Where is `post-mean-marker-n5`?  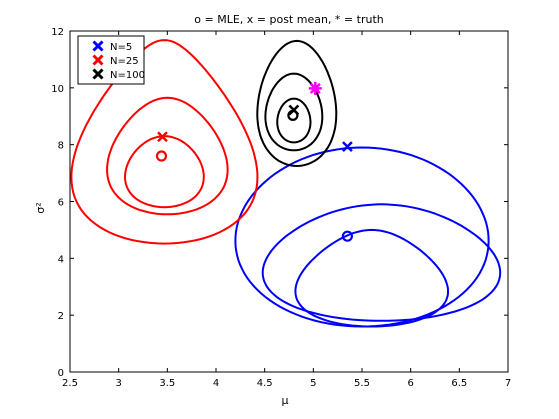
post-mean-marker-n5 is located at coordinates (347, 147).